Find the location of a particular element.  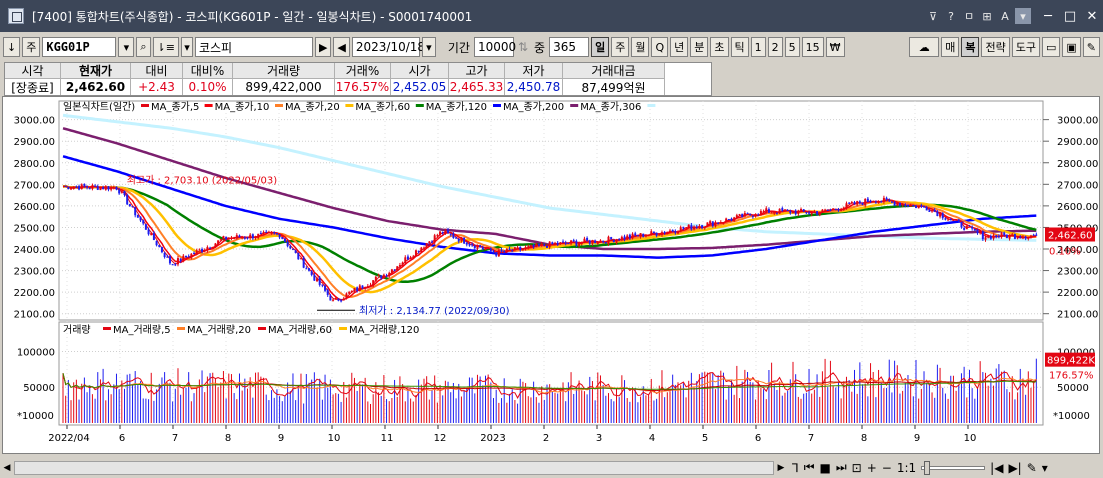

count-input: 365 is located at coordinates (569, 47).